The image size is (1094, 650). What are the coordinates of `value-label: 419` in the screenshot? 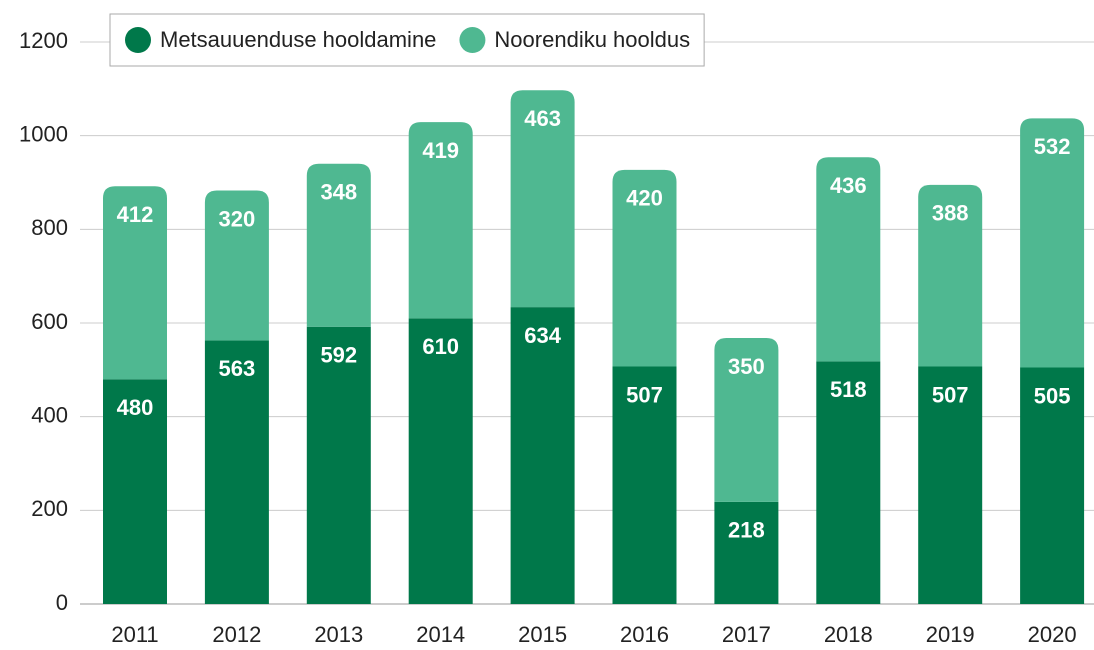 It's located at (440, 150).